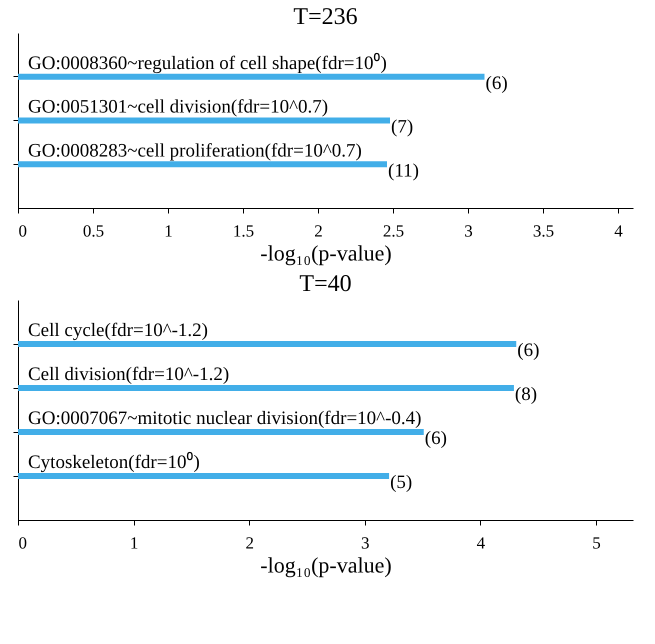 The width and height of the screenshot is (655, 644). What do you see at coordinates (393, 231) in the screenshot?
I see `x-tick-label: 2.5` at bounding box center [393, 231].